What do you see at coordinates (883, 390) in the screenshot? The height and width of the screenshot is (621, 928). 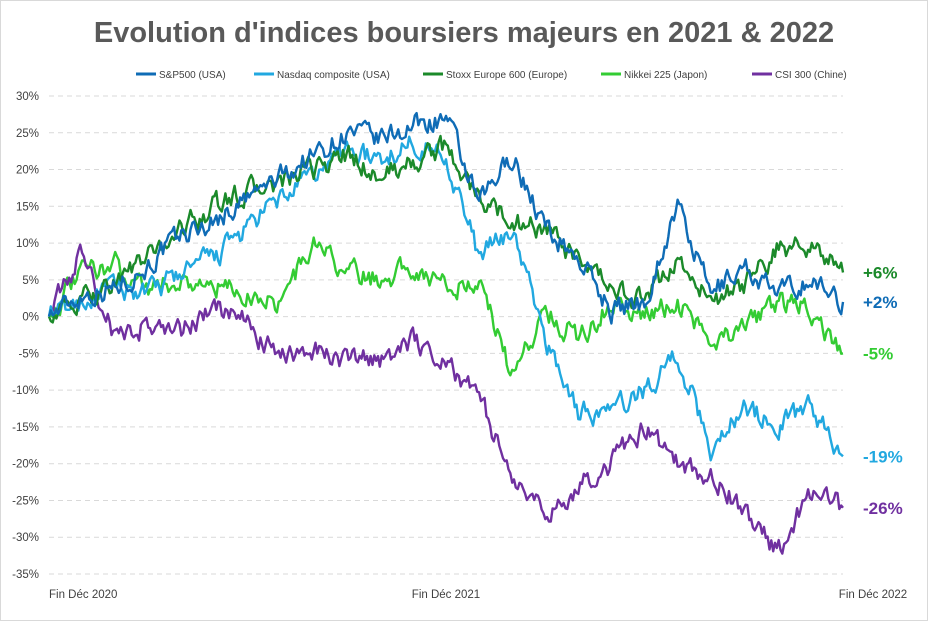 I see `end-labels: +2% -19% +6% -5% -26%` at bounding box center [883, 390].